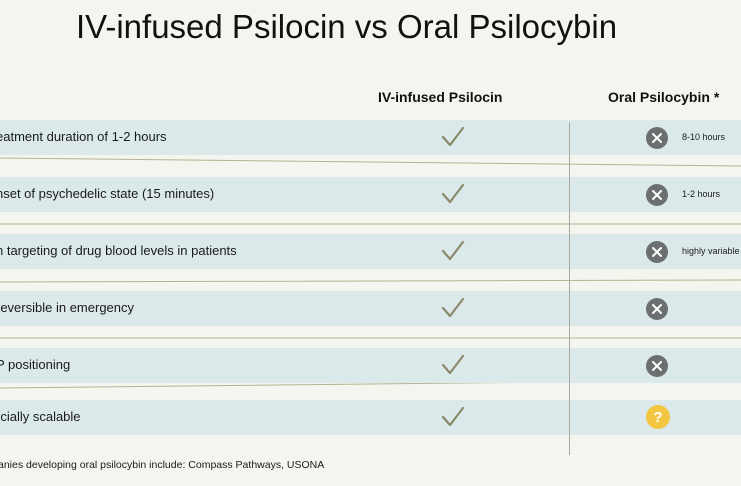  Describe the element at coordinates (704, 137) in the screenshot. I see `oral-note: 8-10 hours` at that location.